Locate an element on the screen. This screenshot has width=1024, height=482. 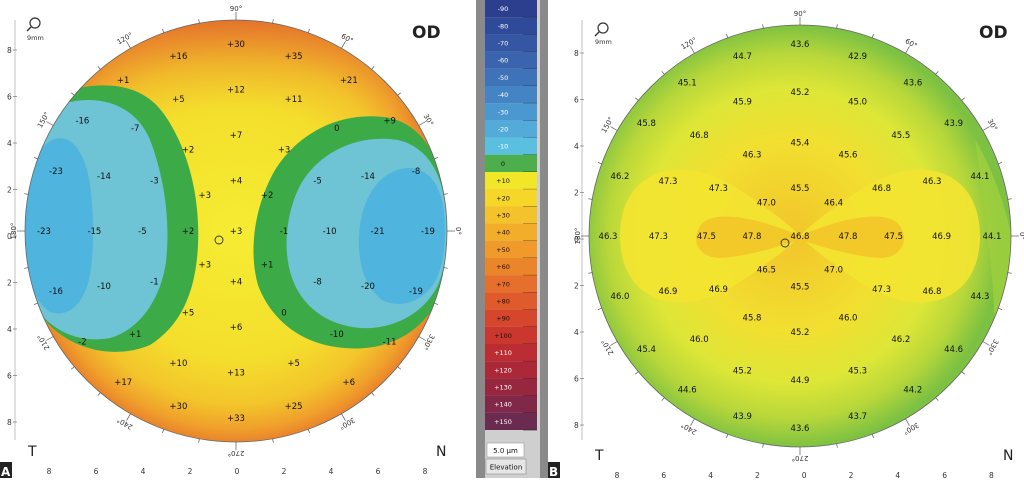
panel-b-letter: B is located at coordinates (553, 471).